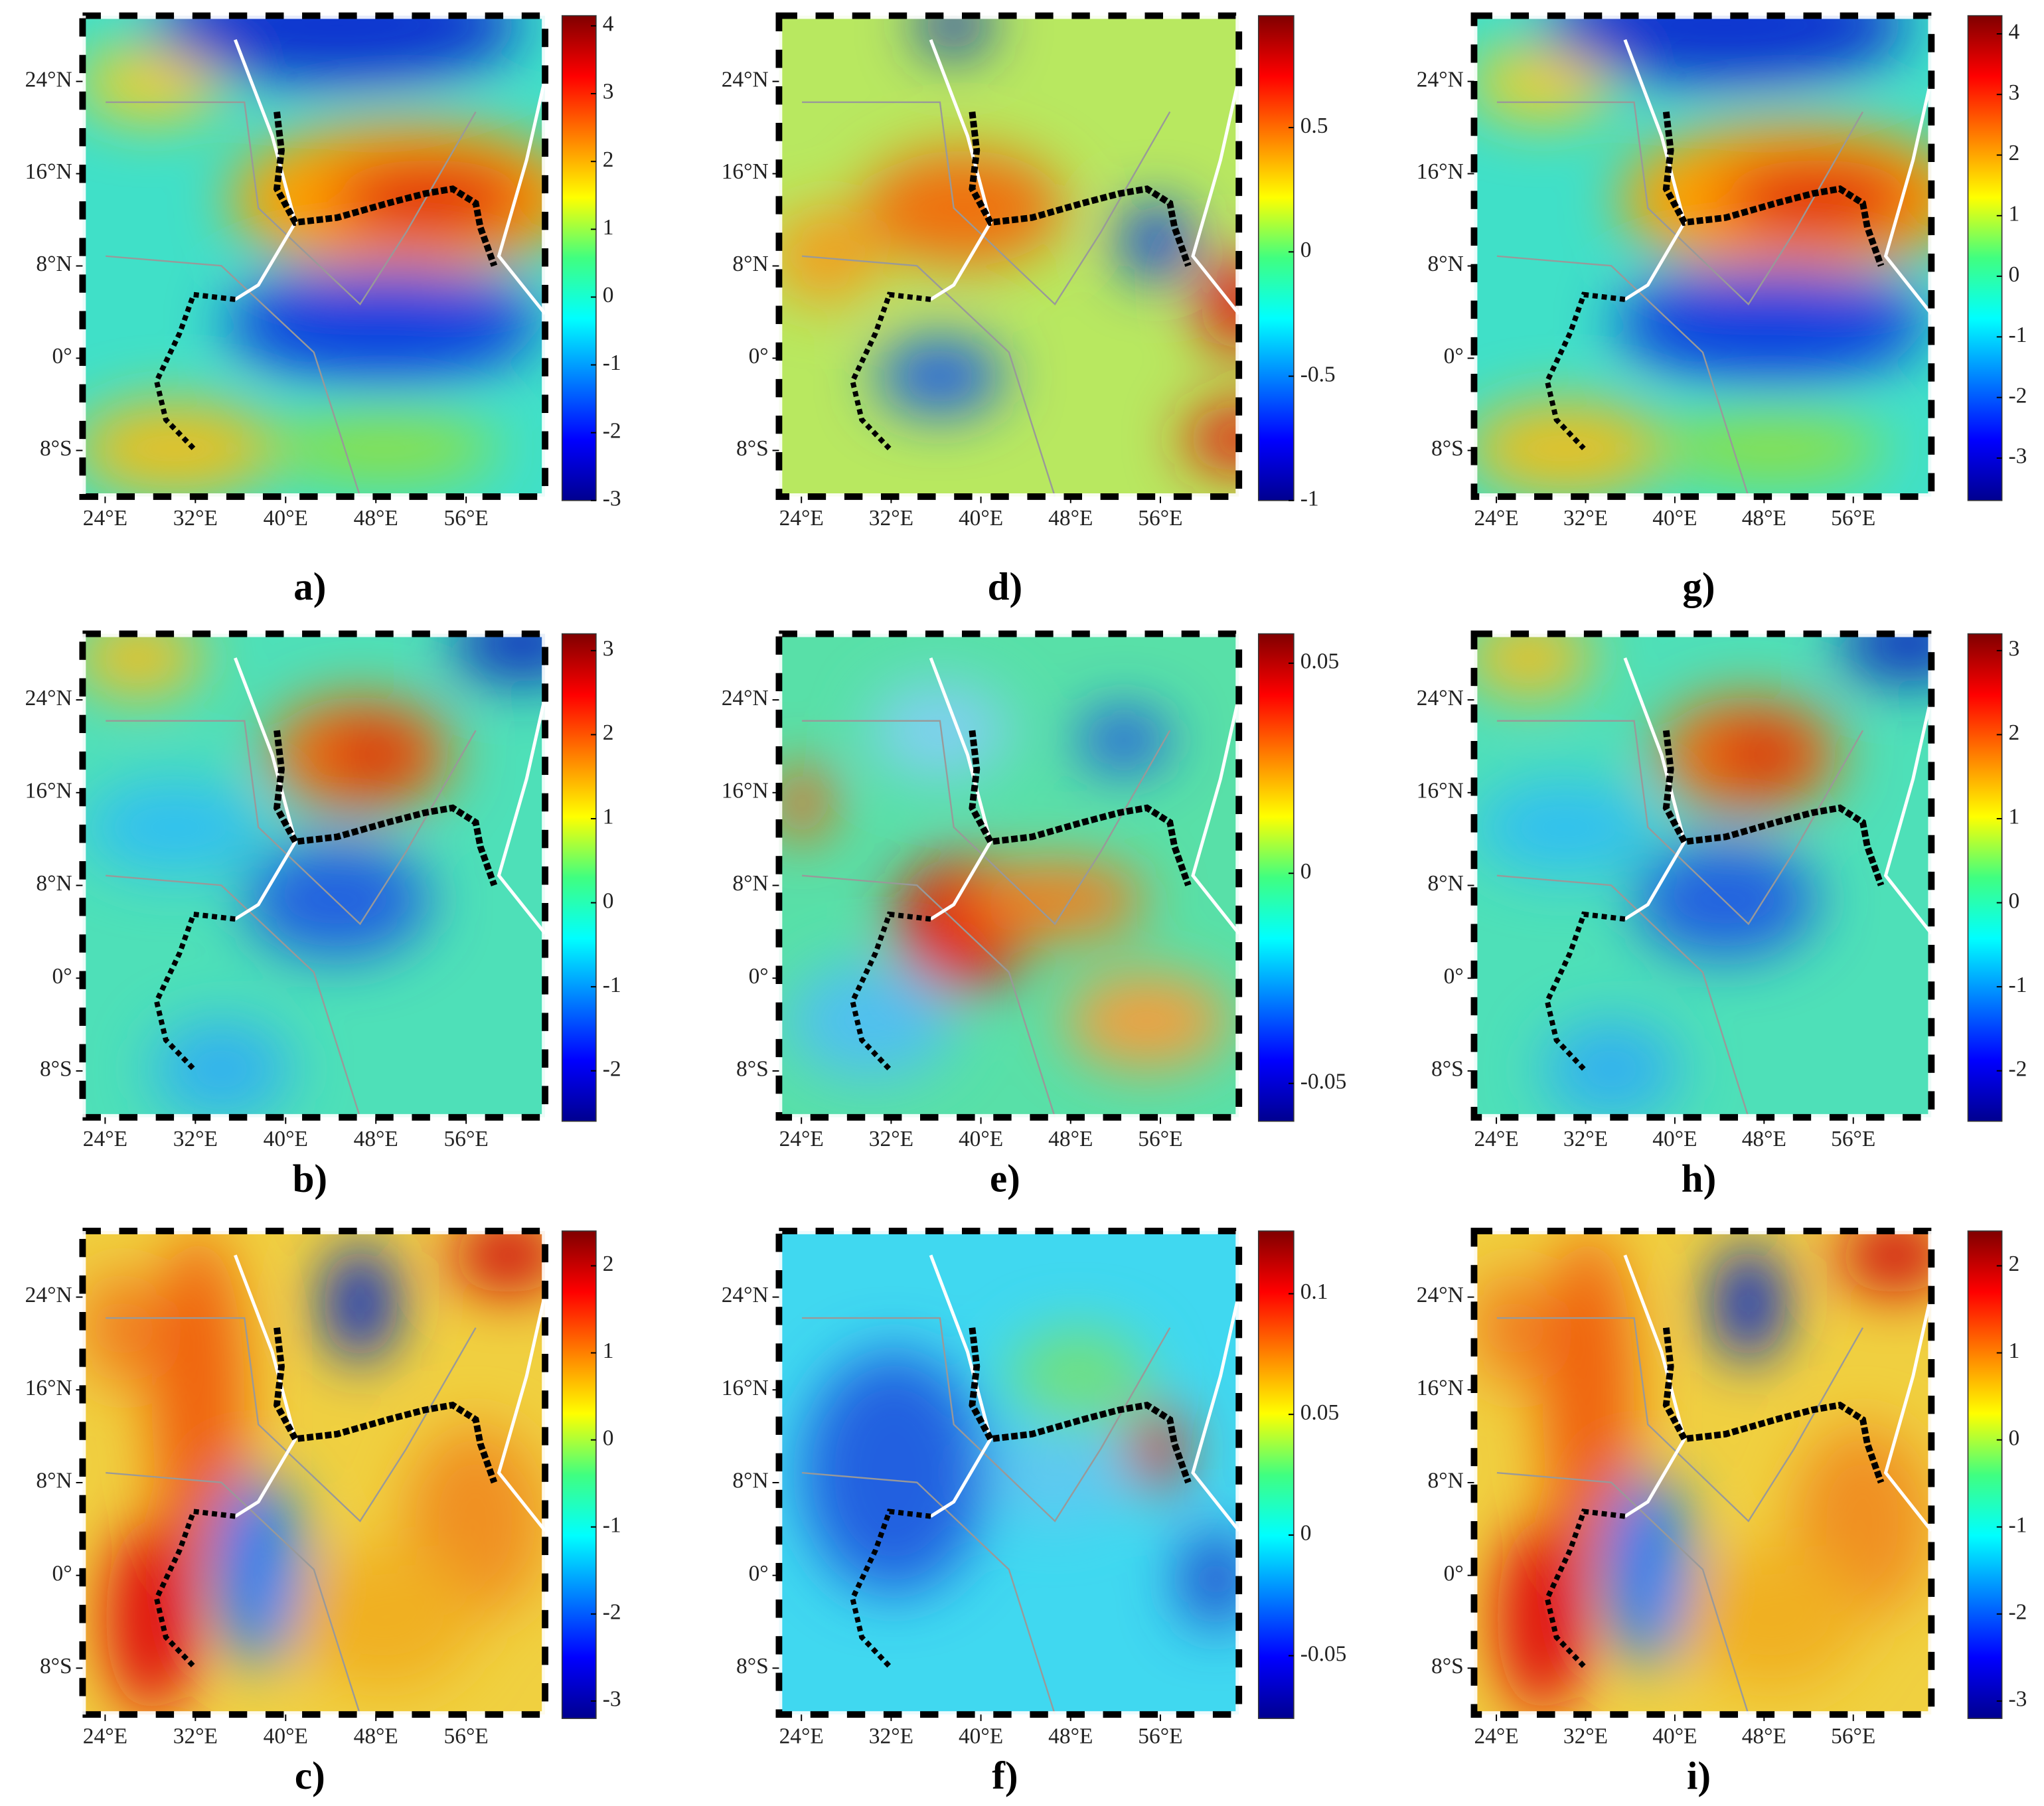 This screenshot has height=1806, width=2044. Describe the element at coordinates (1318, 374) in the screenshot. I see `colorbar-tick-label: -0.5` at that location.